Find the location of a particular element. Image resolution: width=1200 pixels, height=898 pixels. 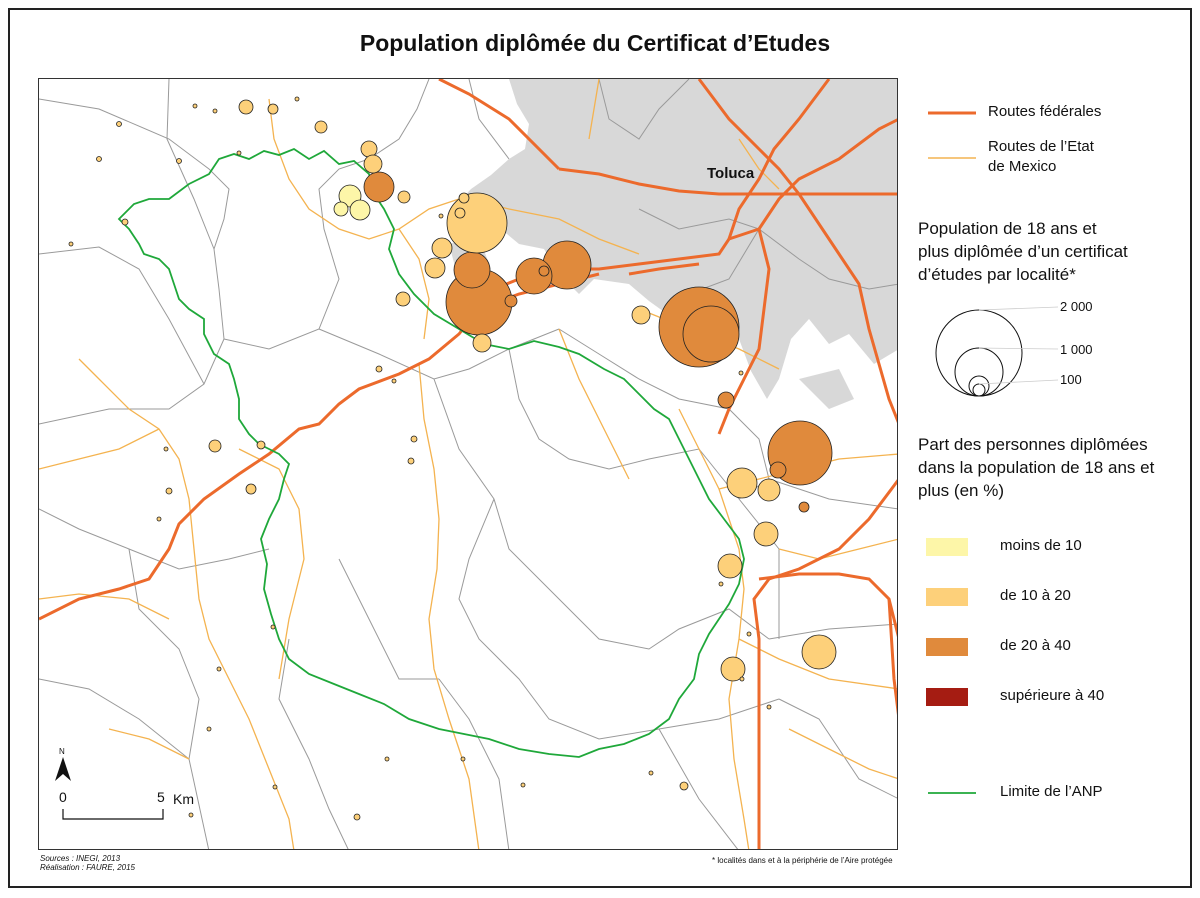

legend-swatch-gt40 is located at coordinates (947, 697).